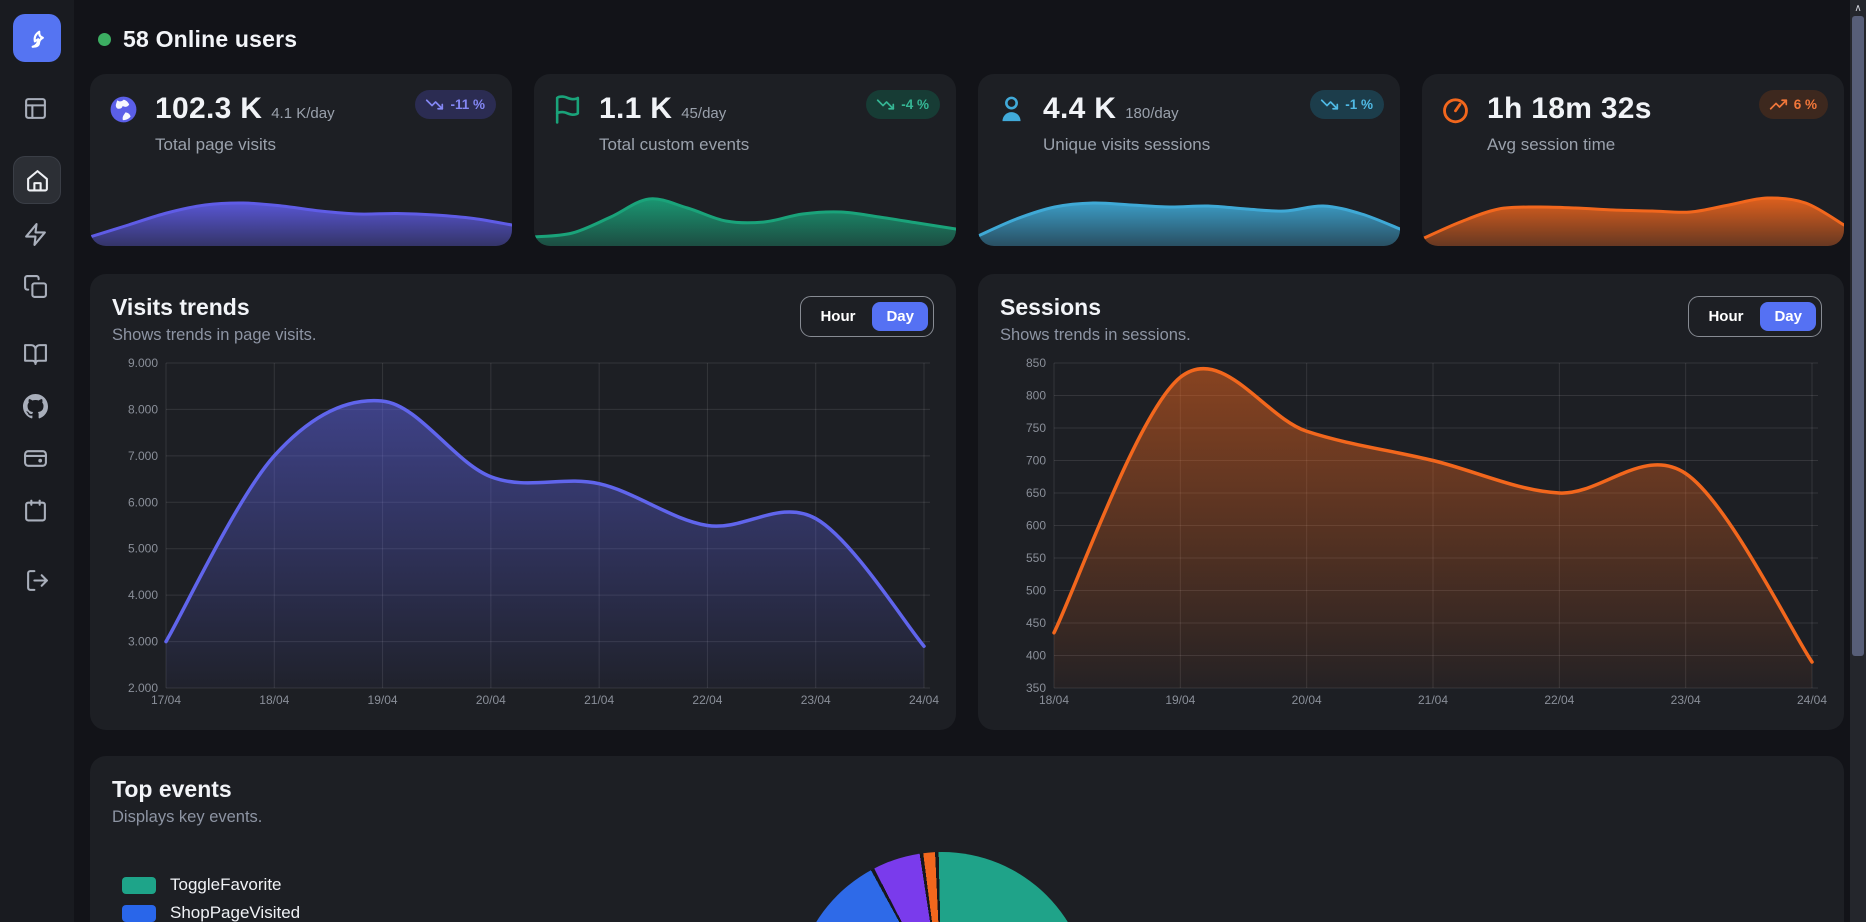  What do you see at coordinates (235, 912) in the screenshot?
I see `legend-label: ShopPageVisited` at bounding box center [235, 912].